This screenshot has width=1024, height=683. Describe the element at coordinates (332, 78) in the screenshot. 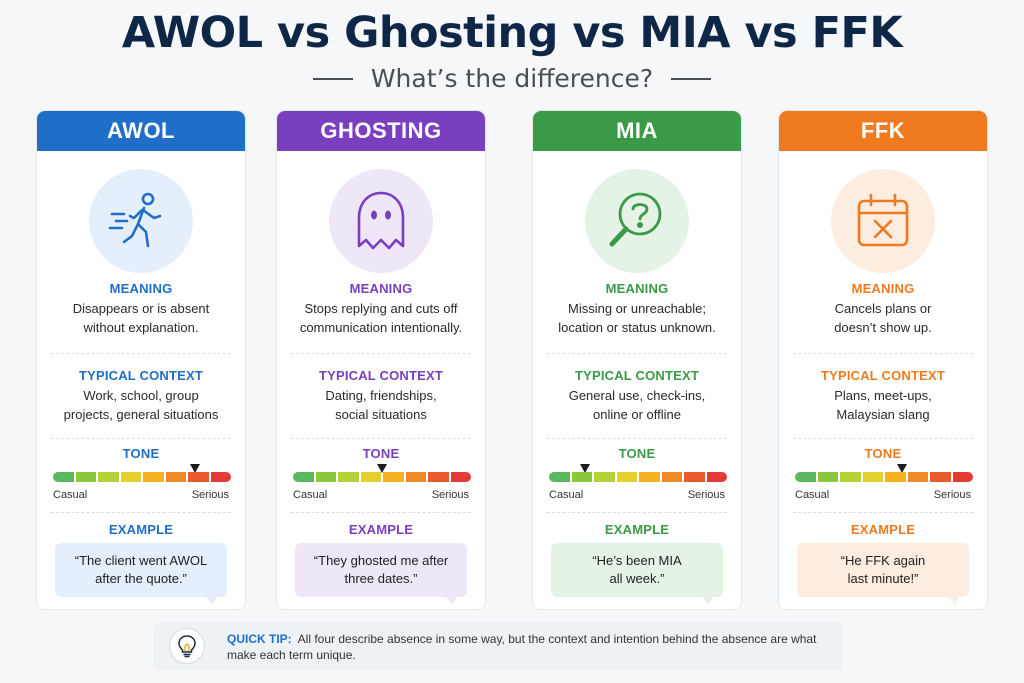

I see `subtitle-rule-left` at that location.